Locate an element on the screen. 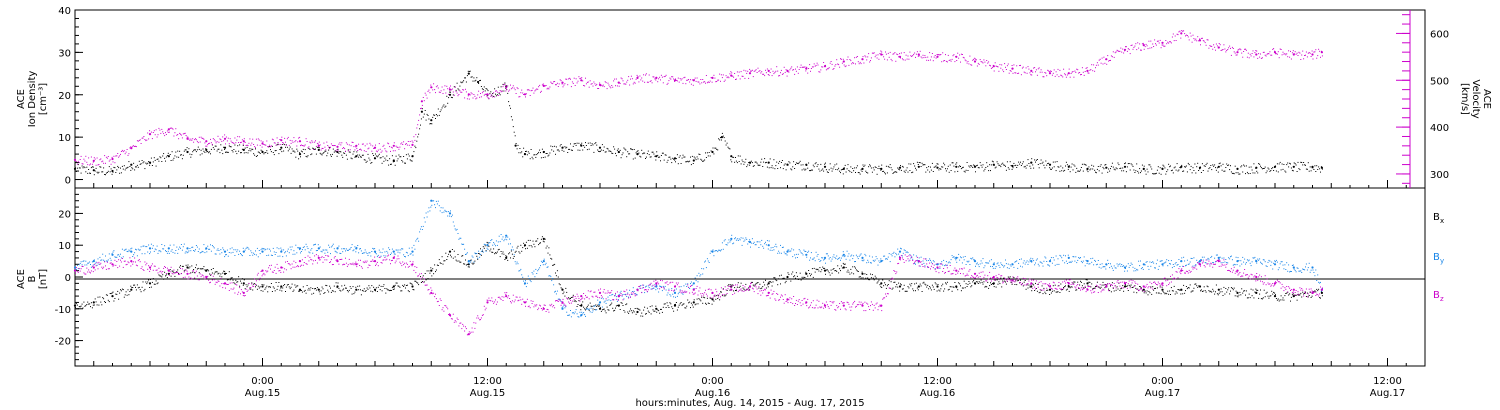  bx-point is located at coordinates (393, 286).